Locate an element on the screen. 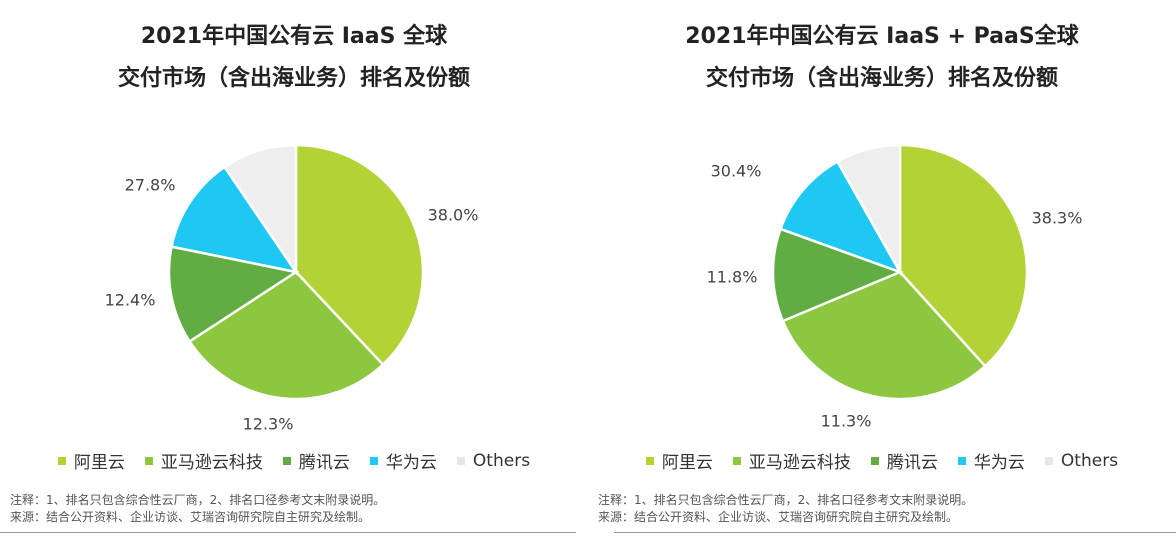 The image size is (1176, 536). label-aliyun: 38.0% is located at coordinates (453, 215).